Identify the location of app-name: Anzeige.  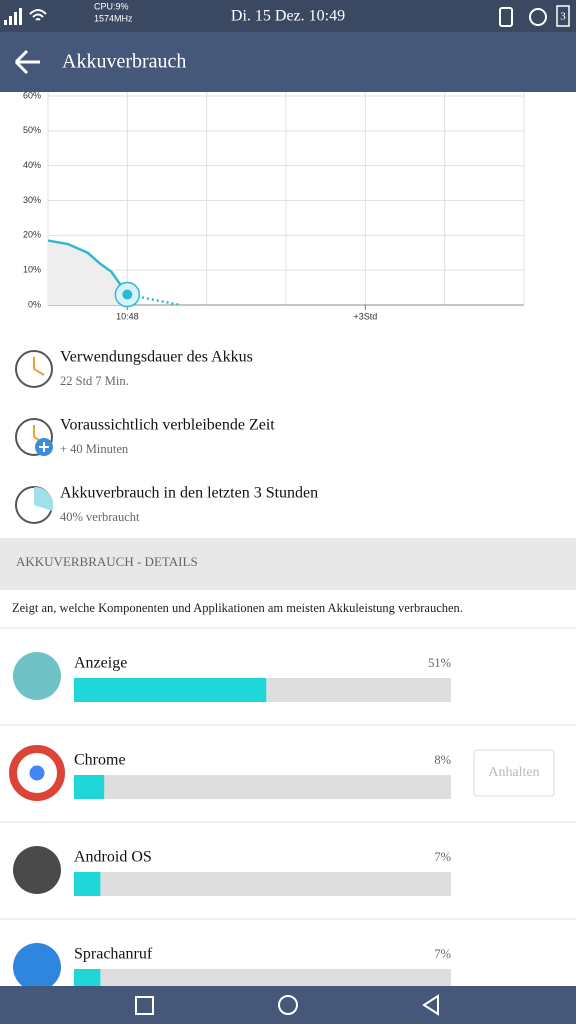
(100, 663).